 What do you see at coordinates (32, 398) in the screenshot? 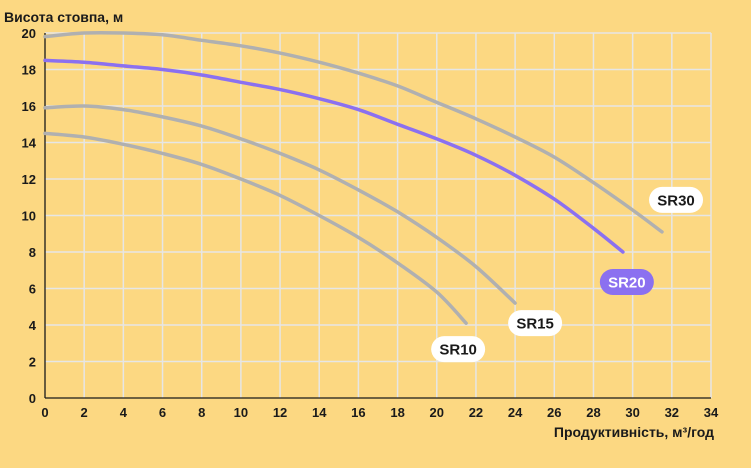
I see `y-tick-label: 0` at bounding box center [32, 398].